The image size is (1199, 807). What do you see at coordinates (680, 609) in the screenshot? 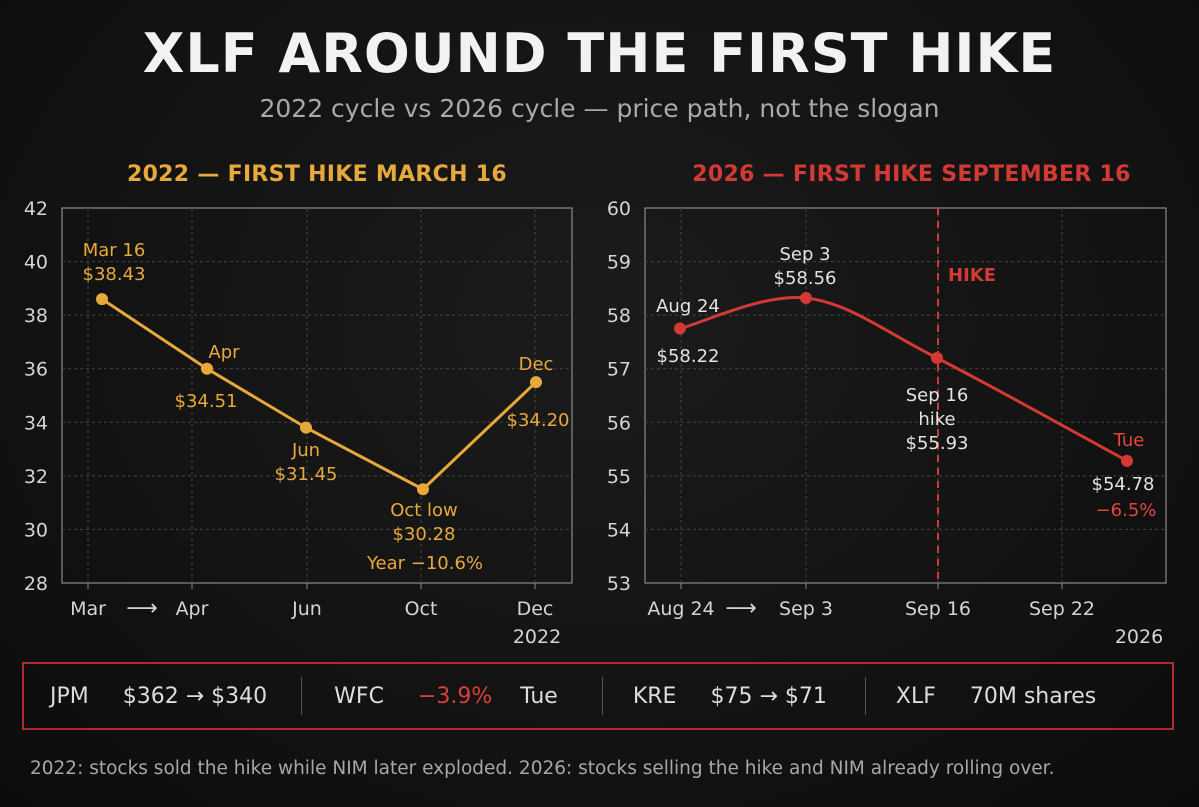
I see `x-tick-label: Aug 24` at bounding box center [680, 609].